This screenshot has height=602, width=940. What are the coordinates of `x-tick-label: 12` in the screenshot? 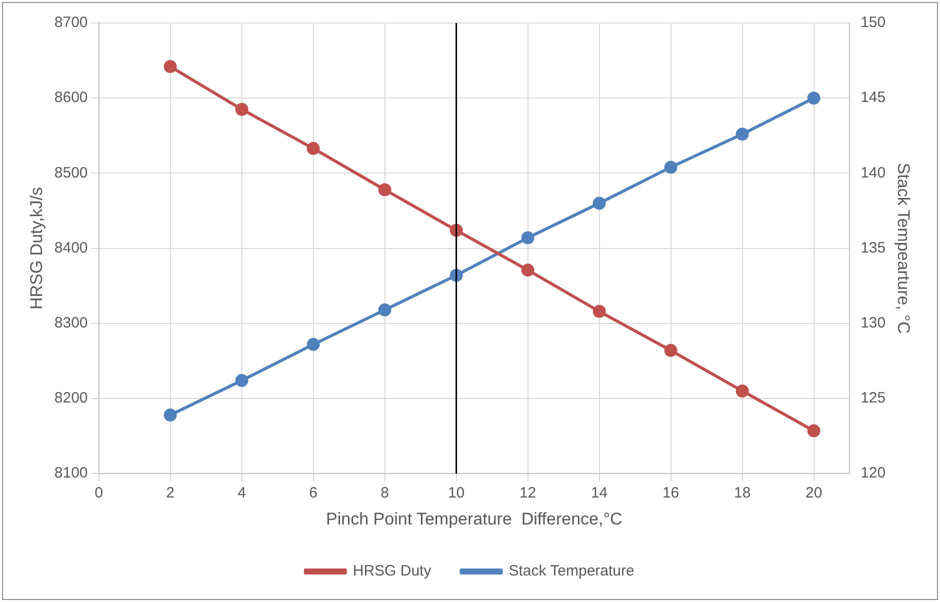 It's located at (527, 493).